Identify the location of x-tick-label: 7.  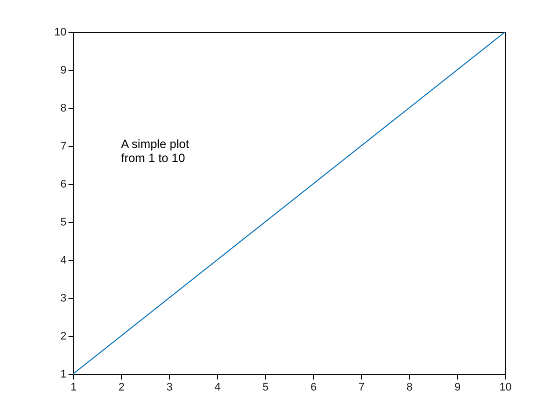
(361, 388).